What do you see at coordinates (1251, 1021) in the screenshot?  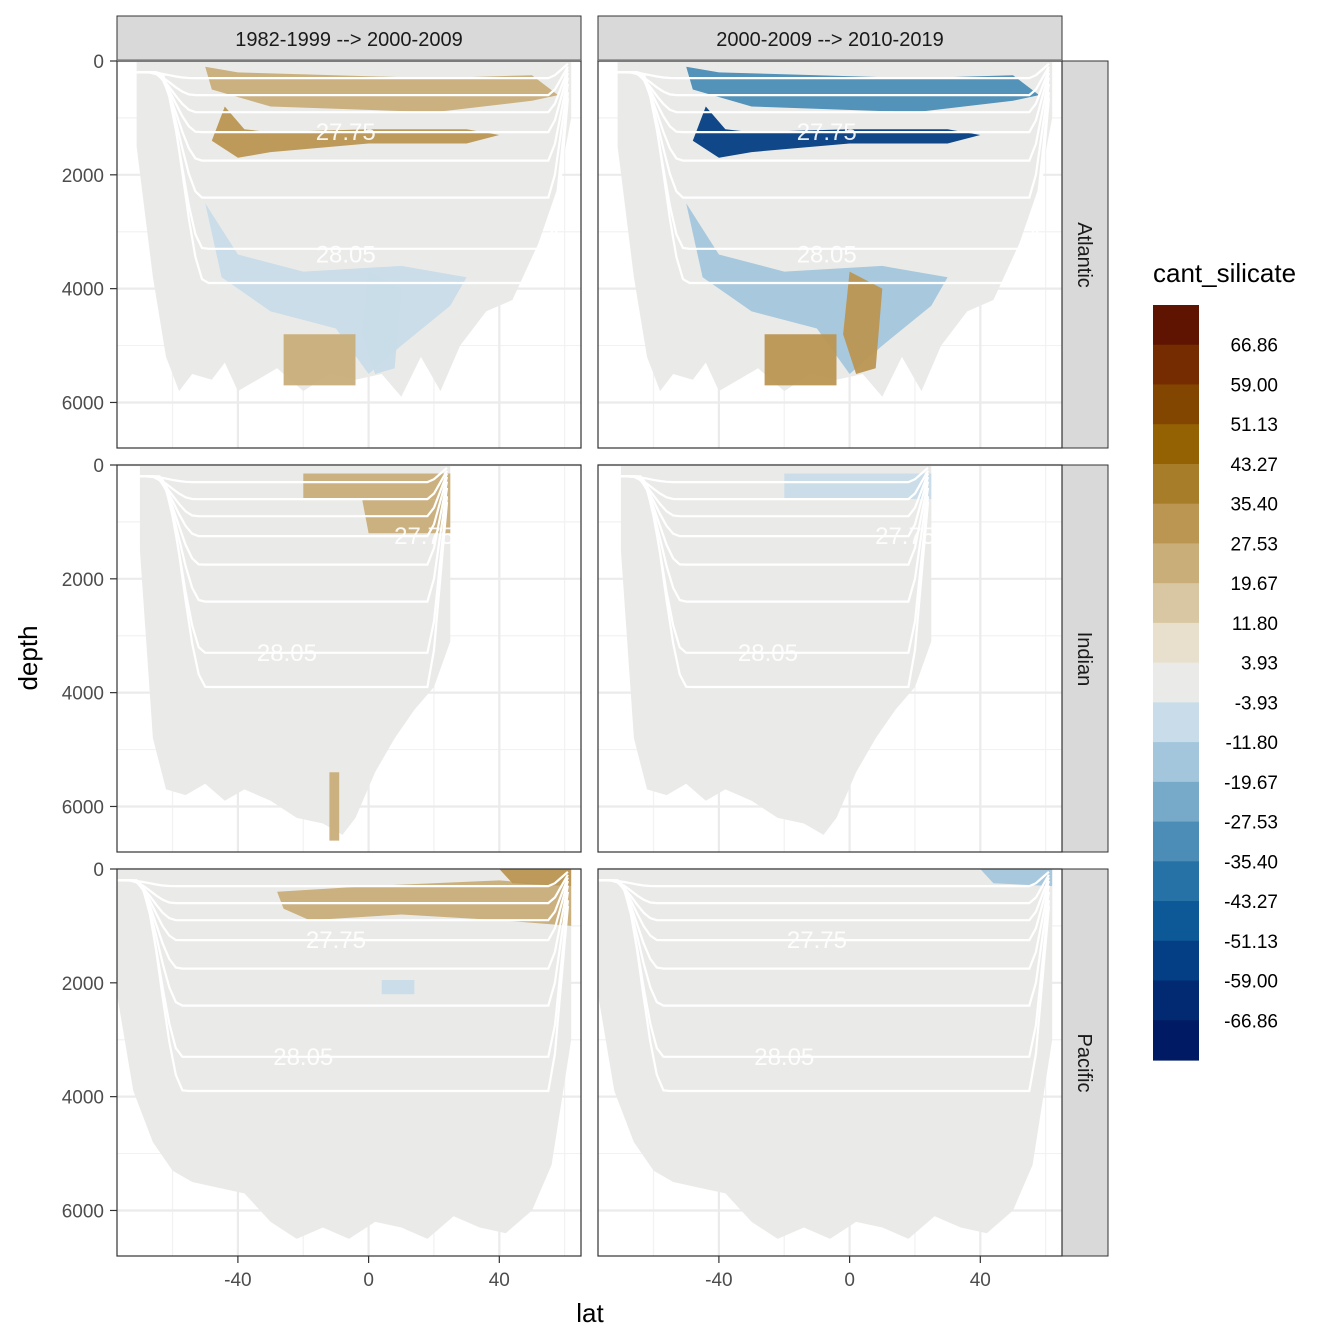 I see `legend-label: -66.86` at bounding box center [1251, 1021].